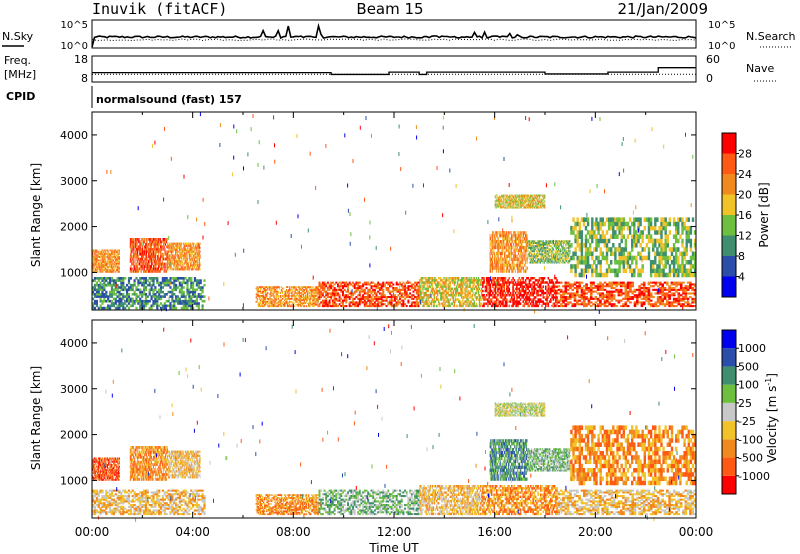  Describe the element at coordinates (713, 59) in the screenshot. I see `frequency-right-tick-top: 60` at that location.